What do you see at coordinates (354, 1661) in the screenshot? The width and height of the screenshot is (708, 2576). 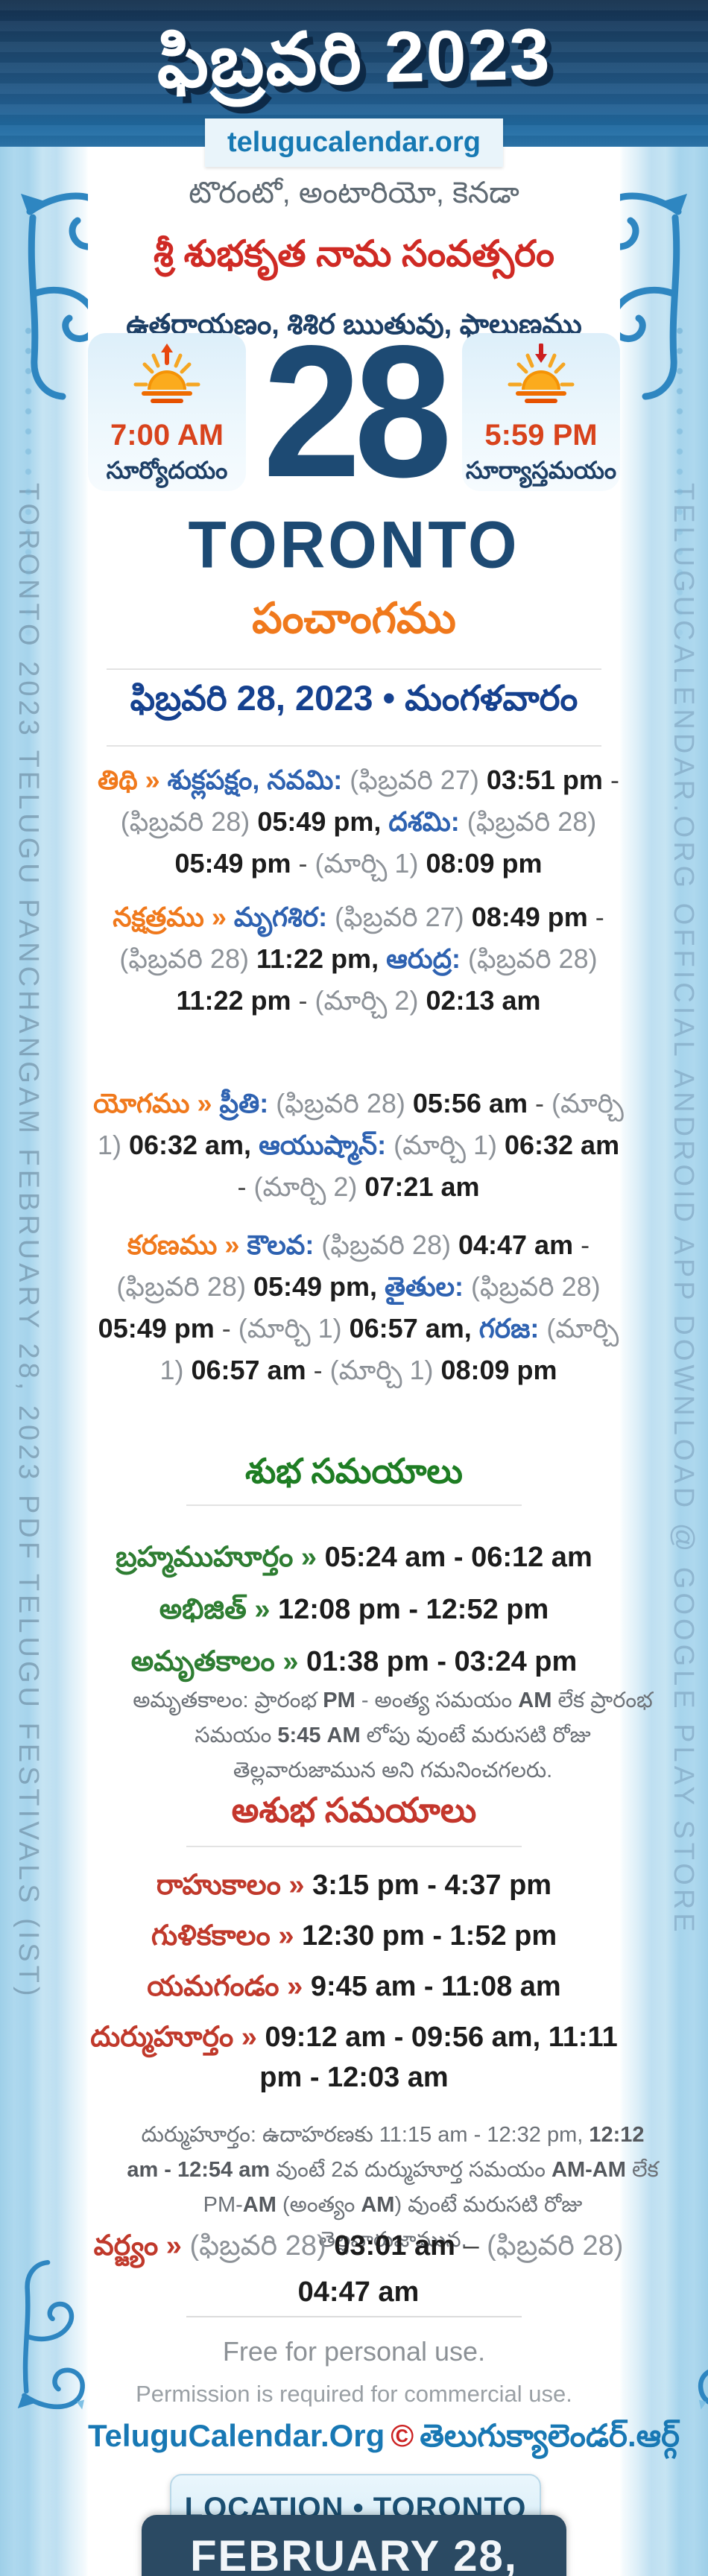 I see `amrutakalam-row: అమృతకాలం » 01:38 pm - 03:24 pm` at bounding box center [354, 1661].